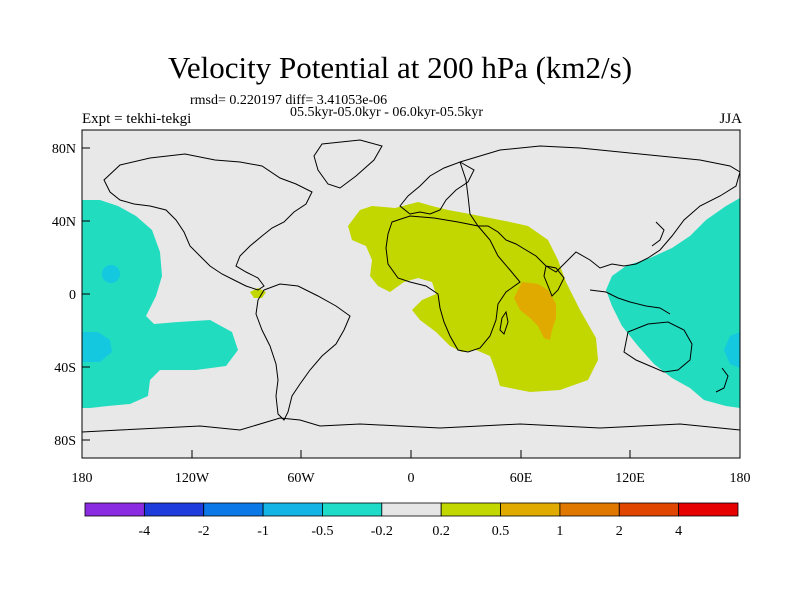  Describe the element at coordinates (322, 531) in the screenshot. I see `colorbar-label: -0.5` at that location.